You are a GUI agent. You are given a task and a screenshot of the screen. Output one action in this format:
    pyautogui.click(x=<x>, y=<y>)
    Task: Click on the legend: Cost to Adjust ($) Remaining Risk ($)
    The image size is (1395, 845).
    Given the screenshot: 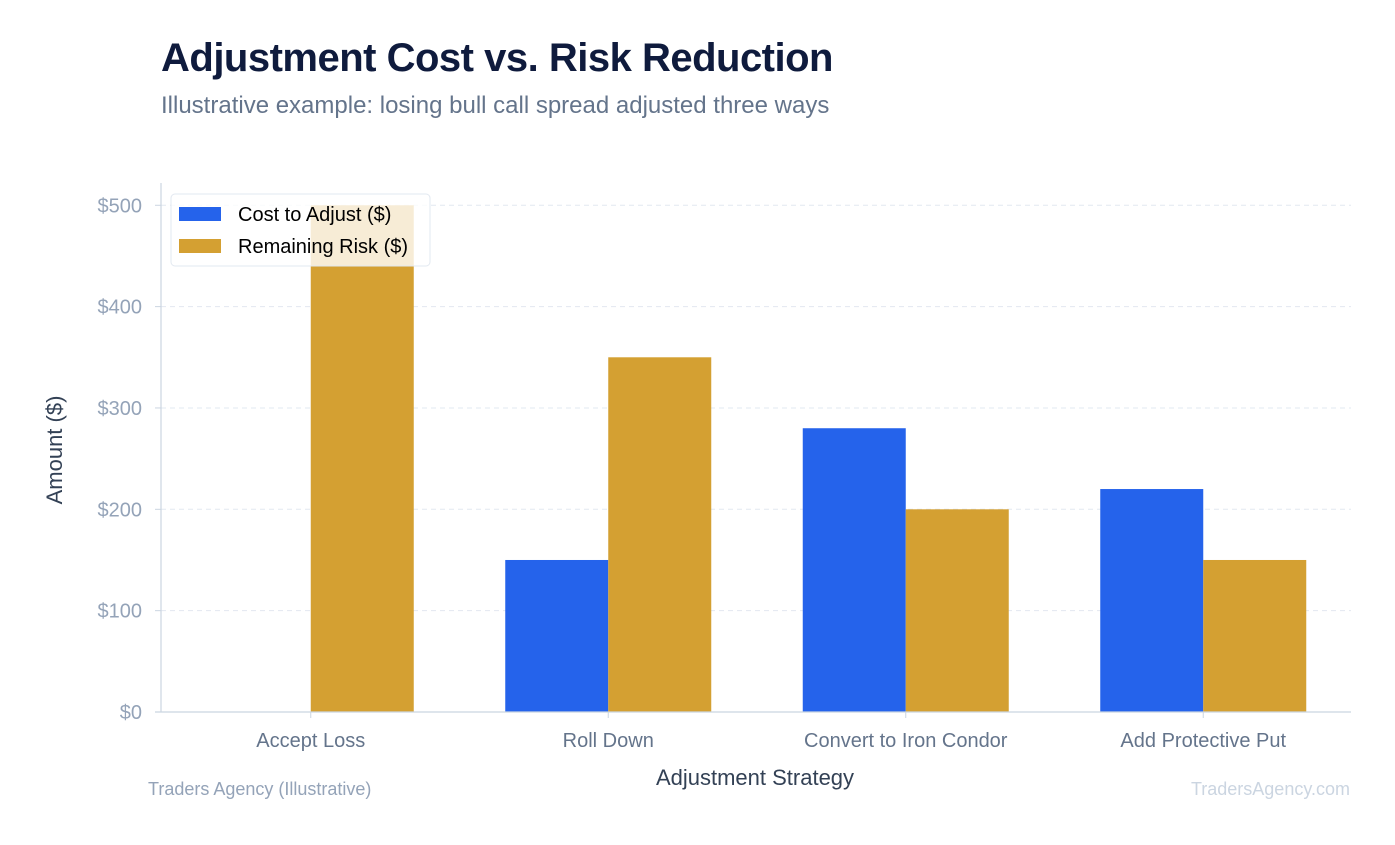 What is the action you would take?
    pyautogui.click(x=300, y=230)
    